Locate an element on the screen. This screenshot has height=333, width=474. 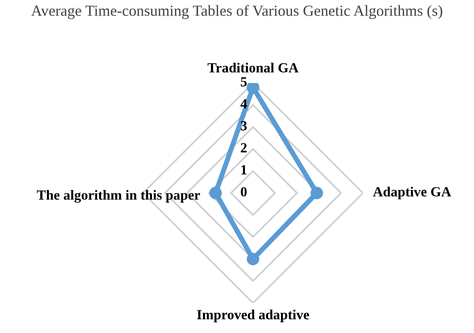
y-tick-label: 2 is located at coordinates (243, 147).